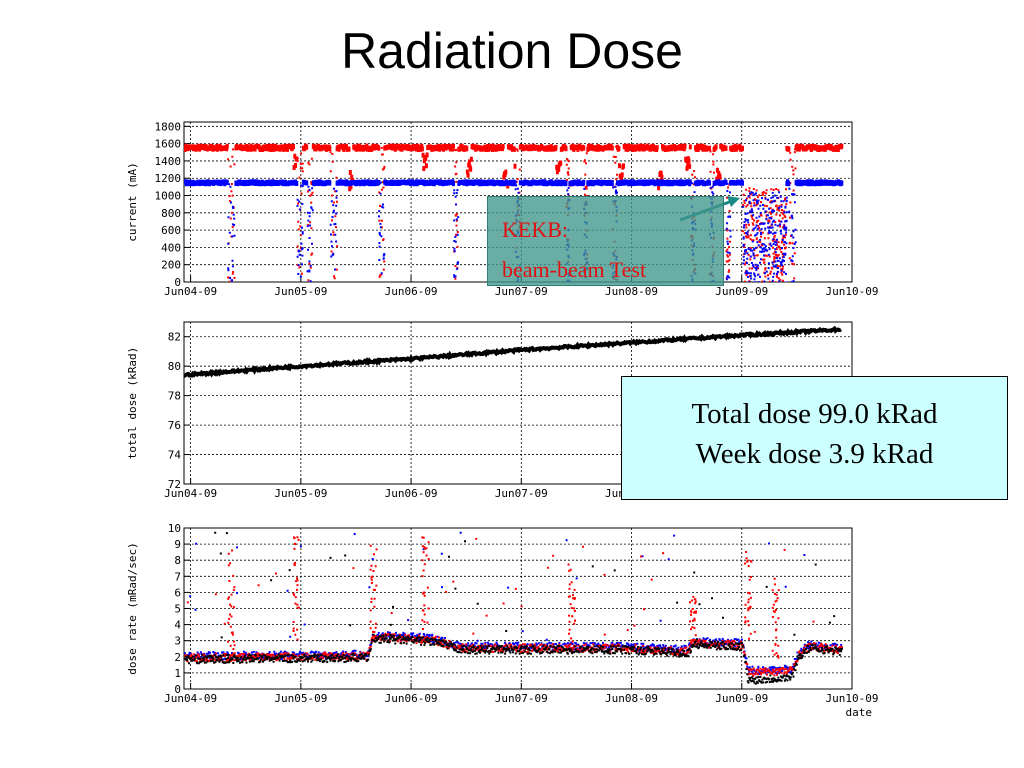  Describe the element at coordinates (814, 414) in the screenshot. I see `total-dose-text: Total dose 99.0 kRad` at that location.